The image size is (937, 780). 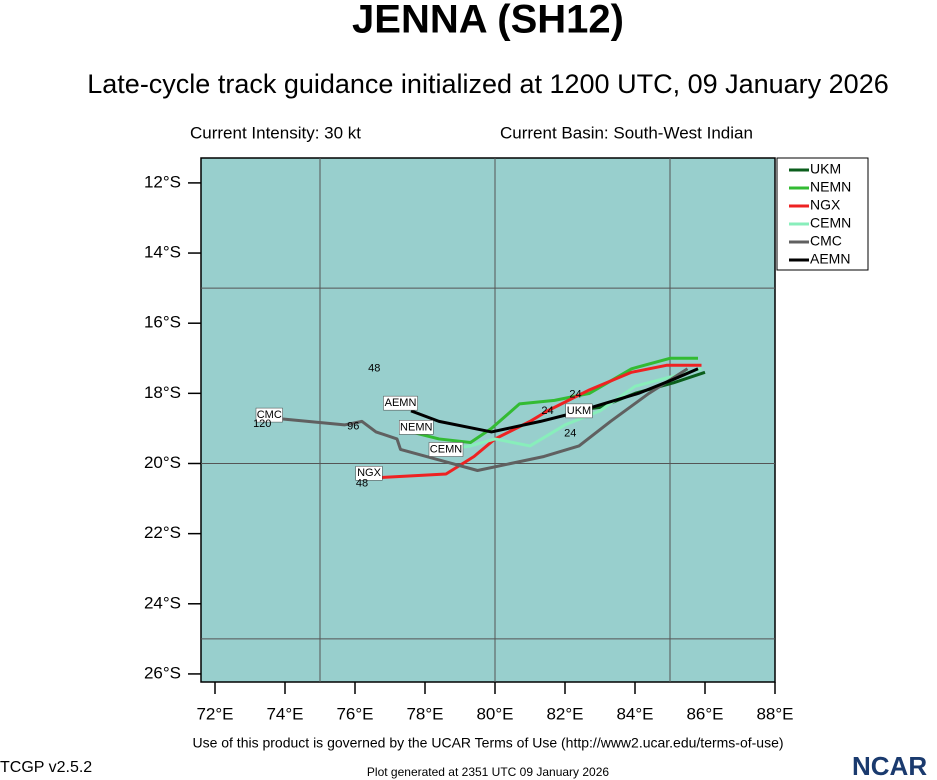 I want to click on logo: NCAR, so click(x=889, y=765).